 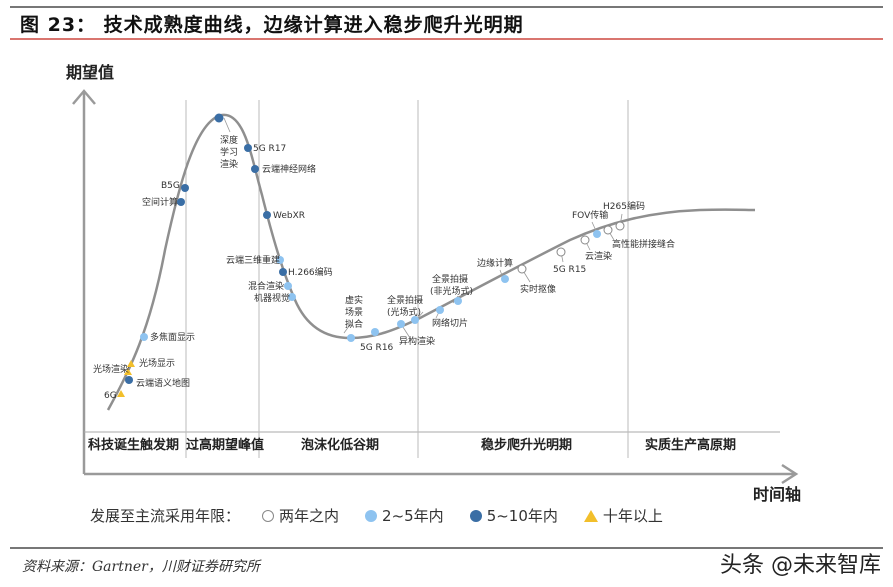 I want to click on point-5g-r15, so click(x=561, y=252).